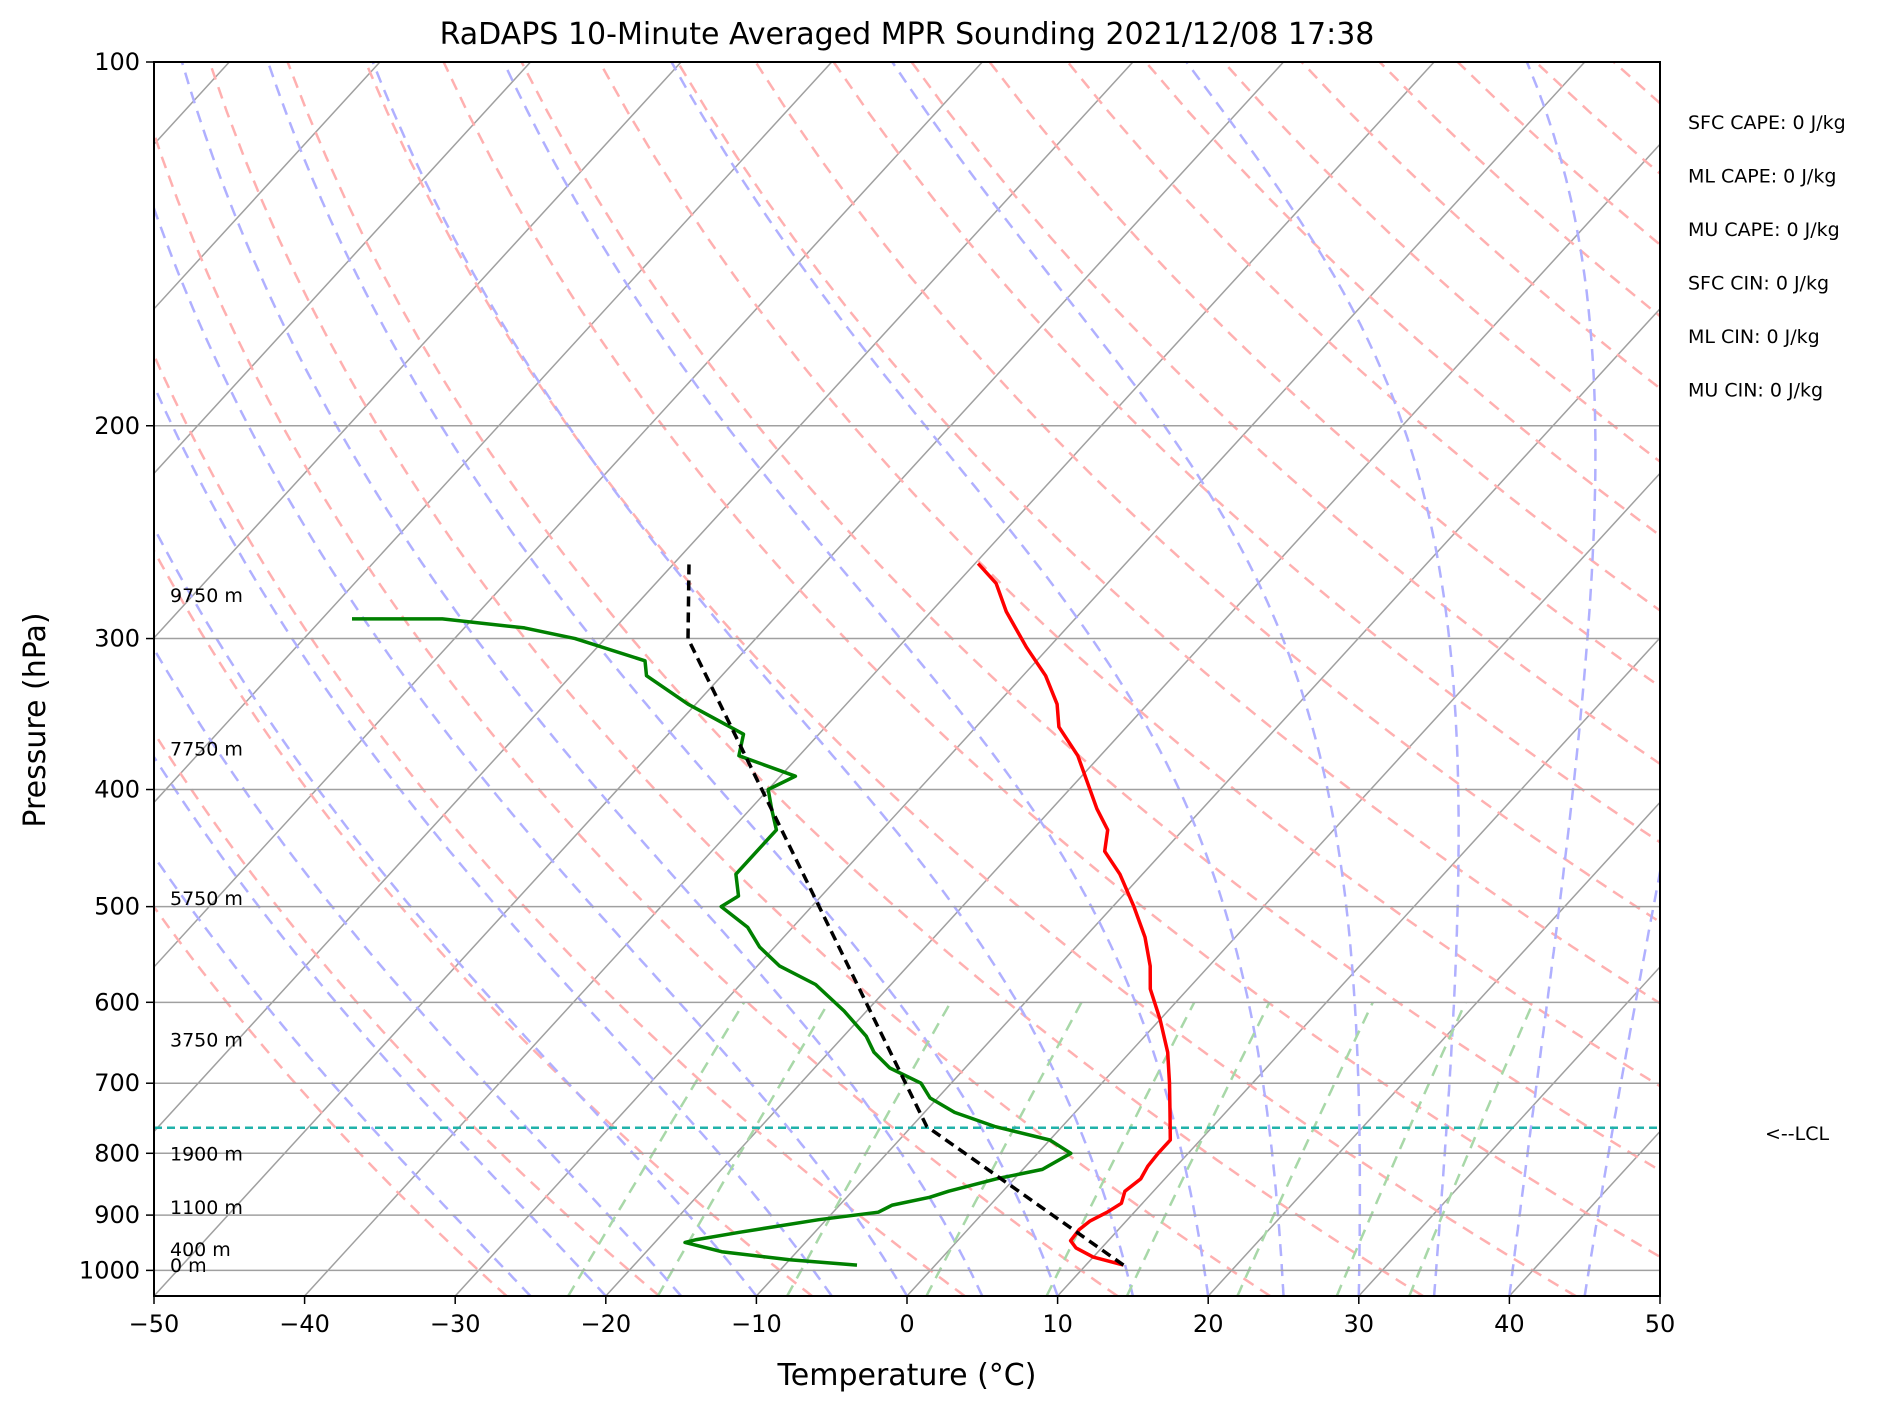 This screenshot has height=1406, width=1882. I want to click on y-tick-label: 1000, so click(109, 1270).